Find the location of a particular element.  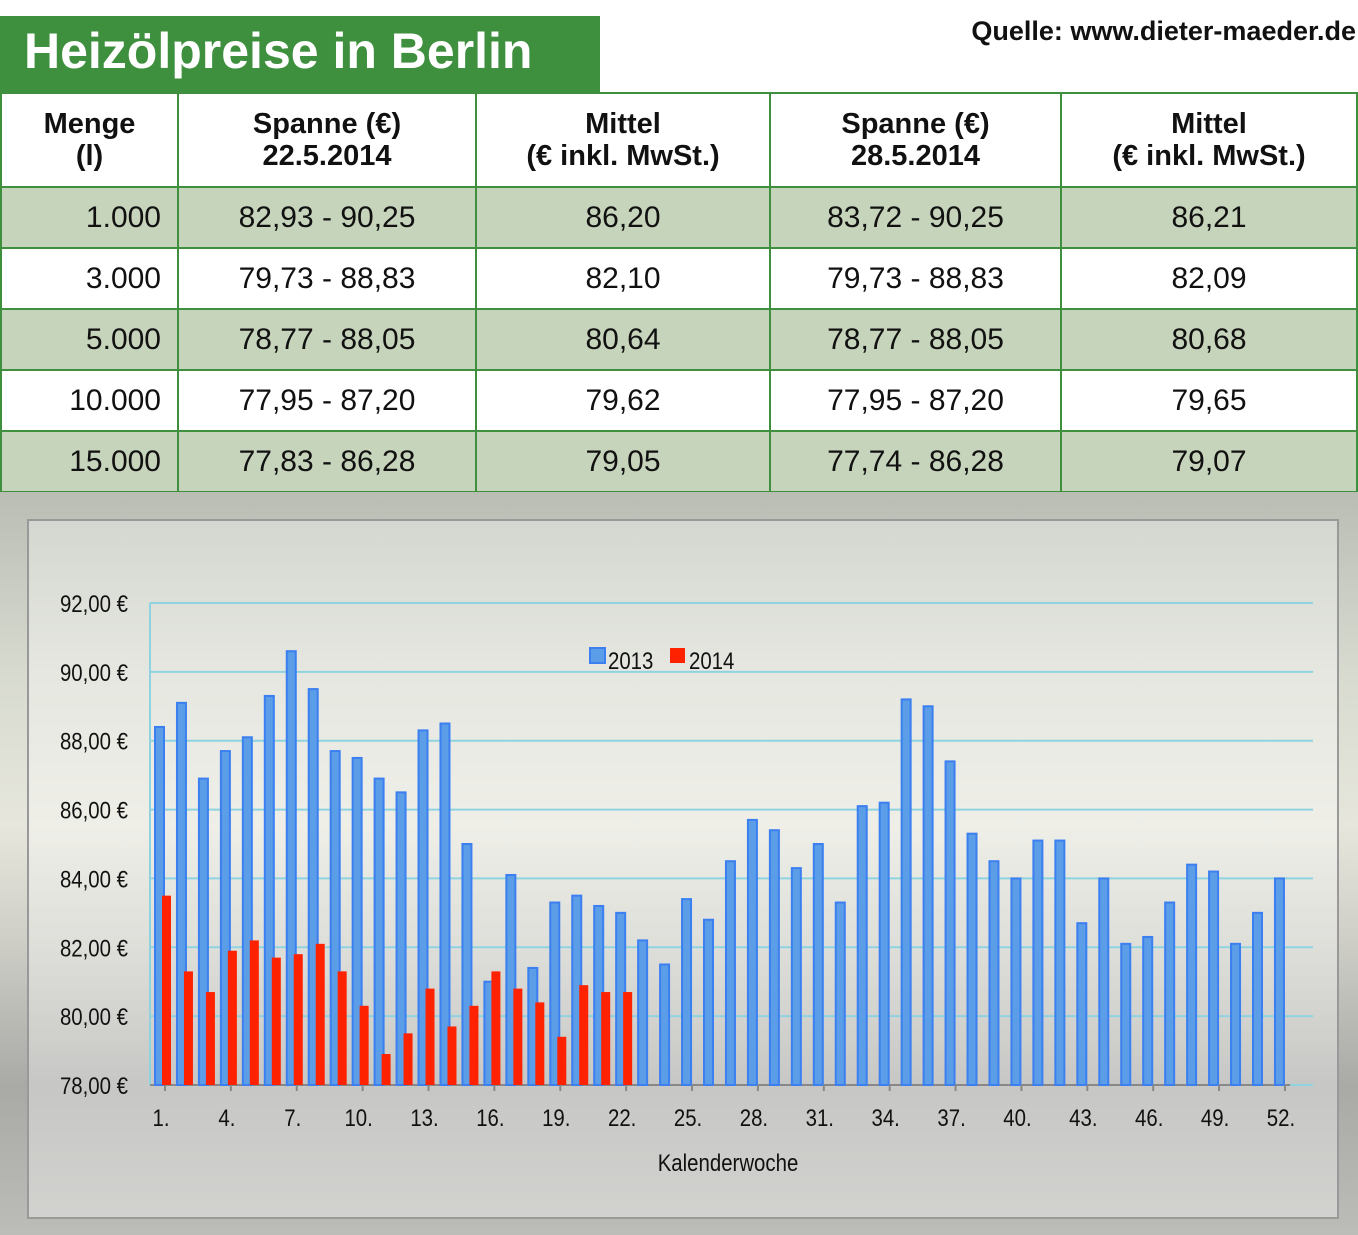

x-tick-label: 25. is located at coordinates (688, 1117).